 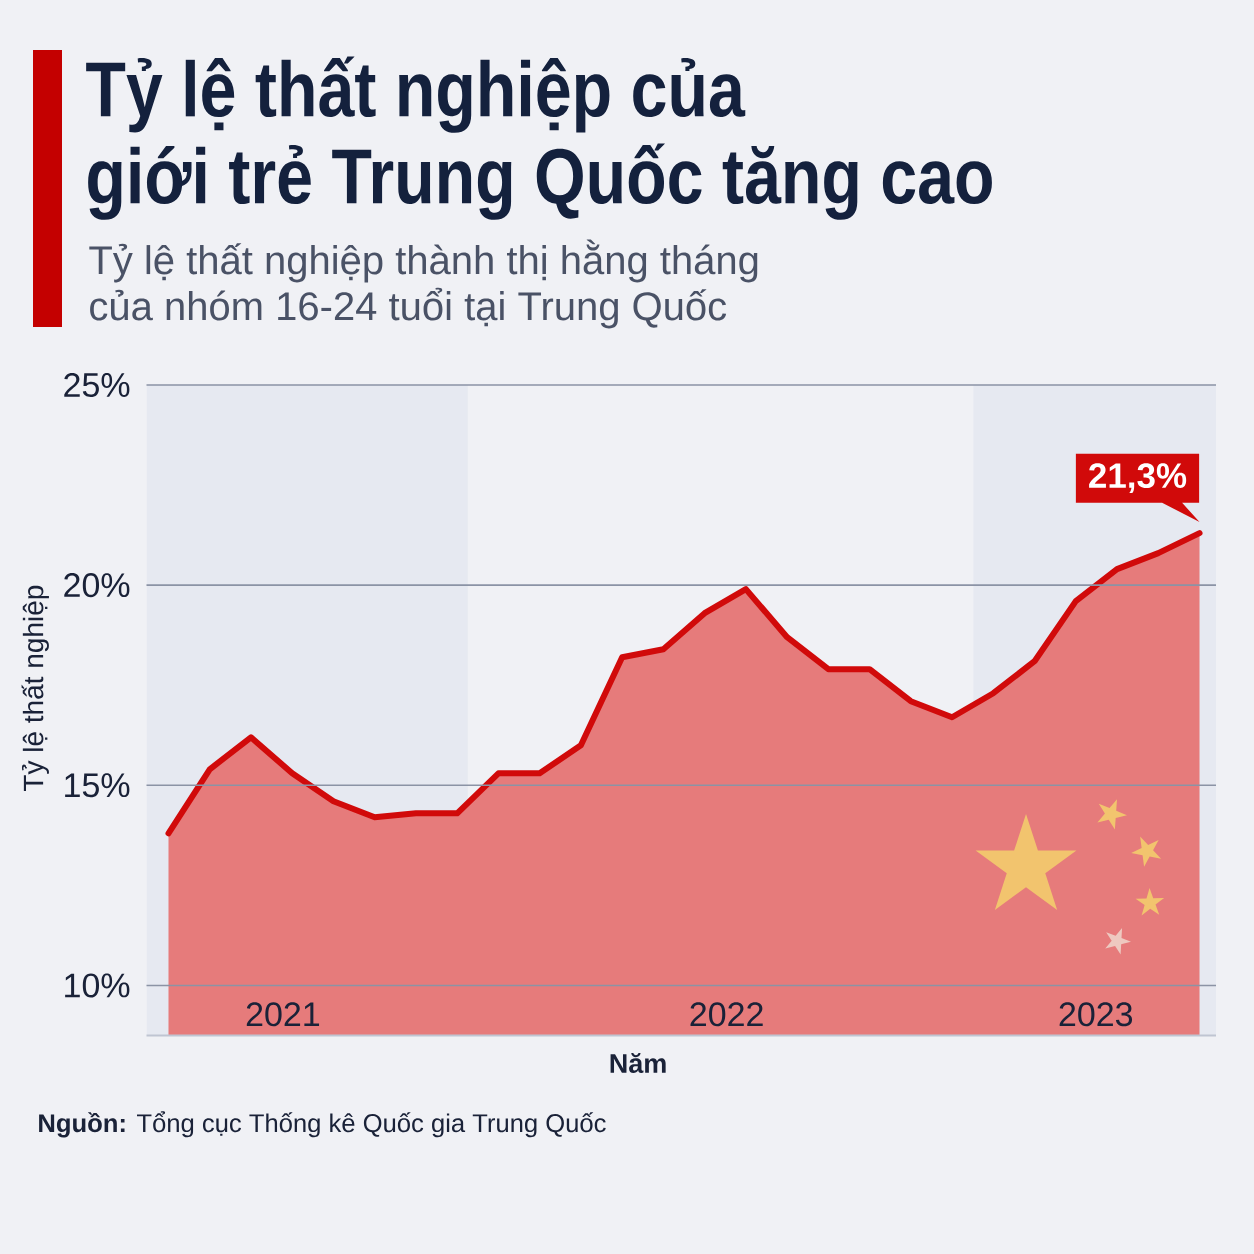 What do you see at coordinates (423, 284) in the screenshot?
I see `chart-subtitle: Tỷ lệ thất nghiệp thành thị hằng tháng của nhóm 16-24 tuổi tại Trung Quốc` at bounding box center [423, 284].